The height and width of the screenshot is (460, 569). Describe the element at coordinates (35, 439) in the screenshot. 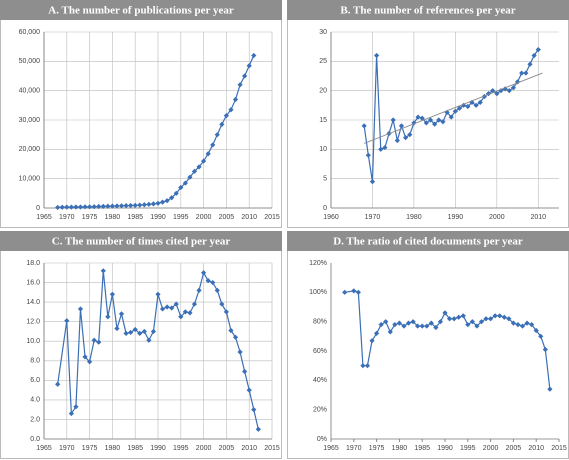

I see `y-tick-label: 0.0` at that location.